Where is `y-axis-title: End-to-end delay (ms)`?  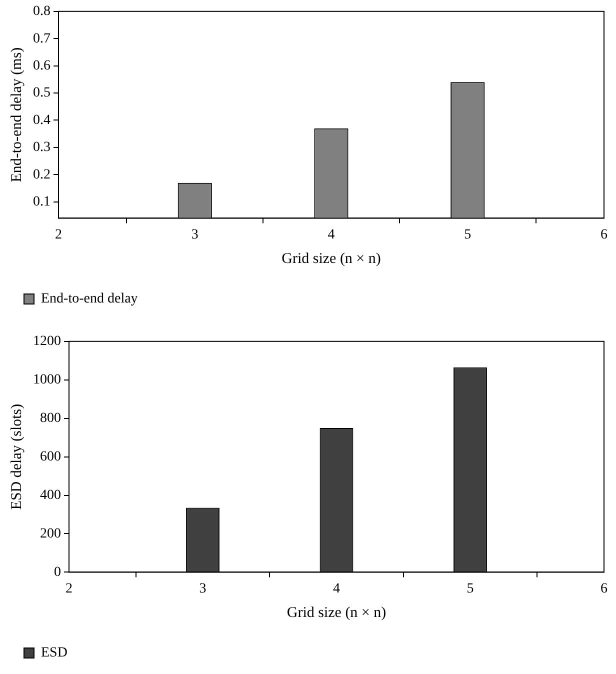
y-axis-title: End-to-end delay (ms) is located at coordinates (16, 114).